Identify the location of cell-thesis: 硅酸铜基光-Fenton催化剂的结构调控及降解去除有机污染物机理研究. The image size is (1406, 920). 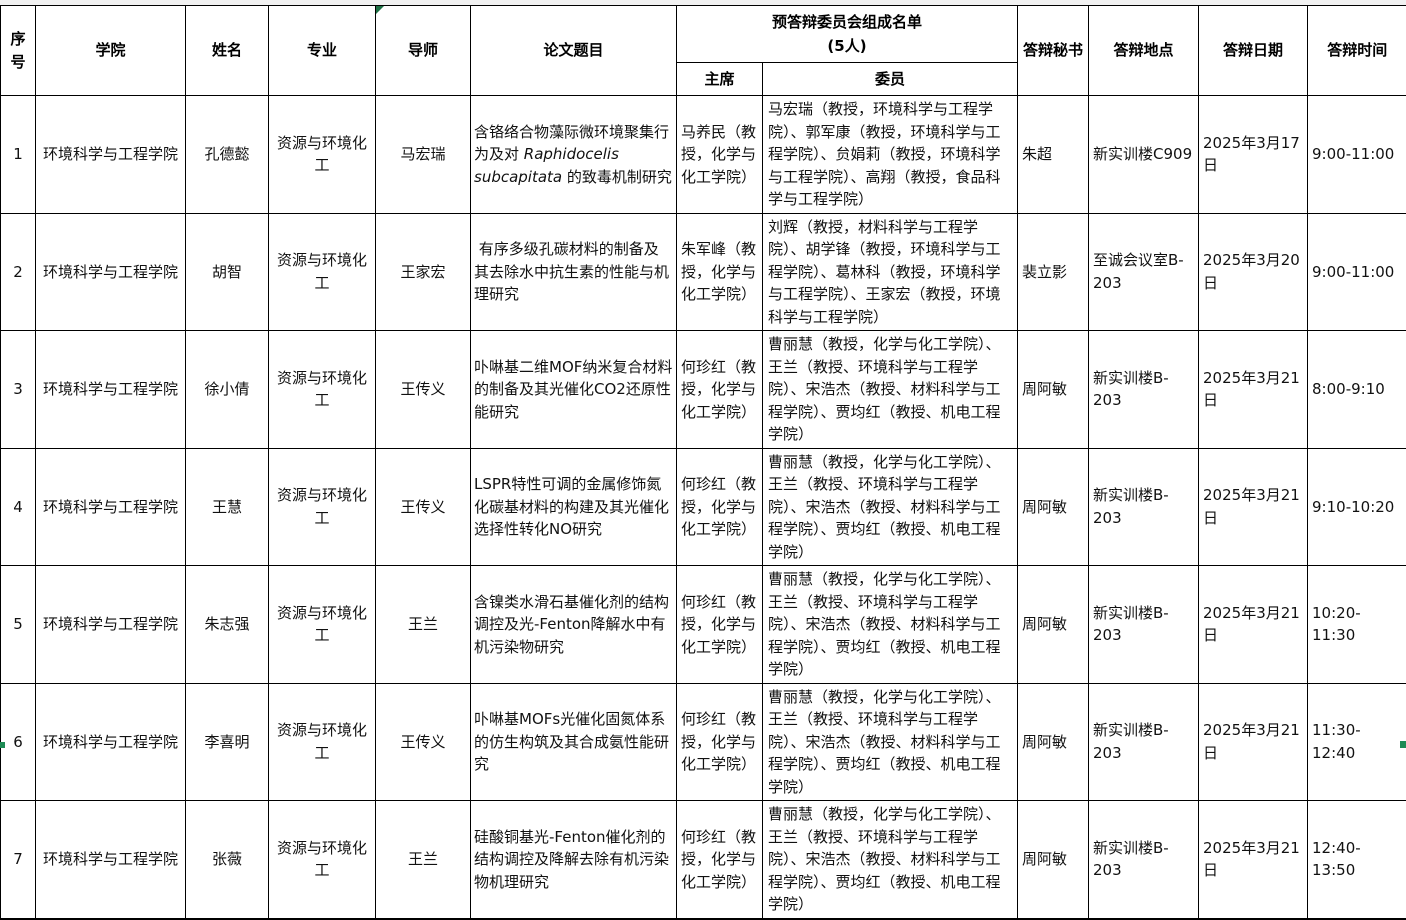
(574, 860).